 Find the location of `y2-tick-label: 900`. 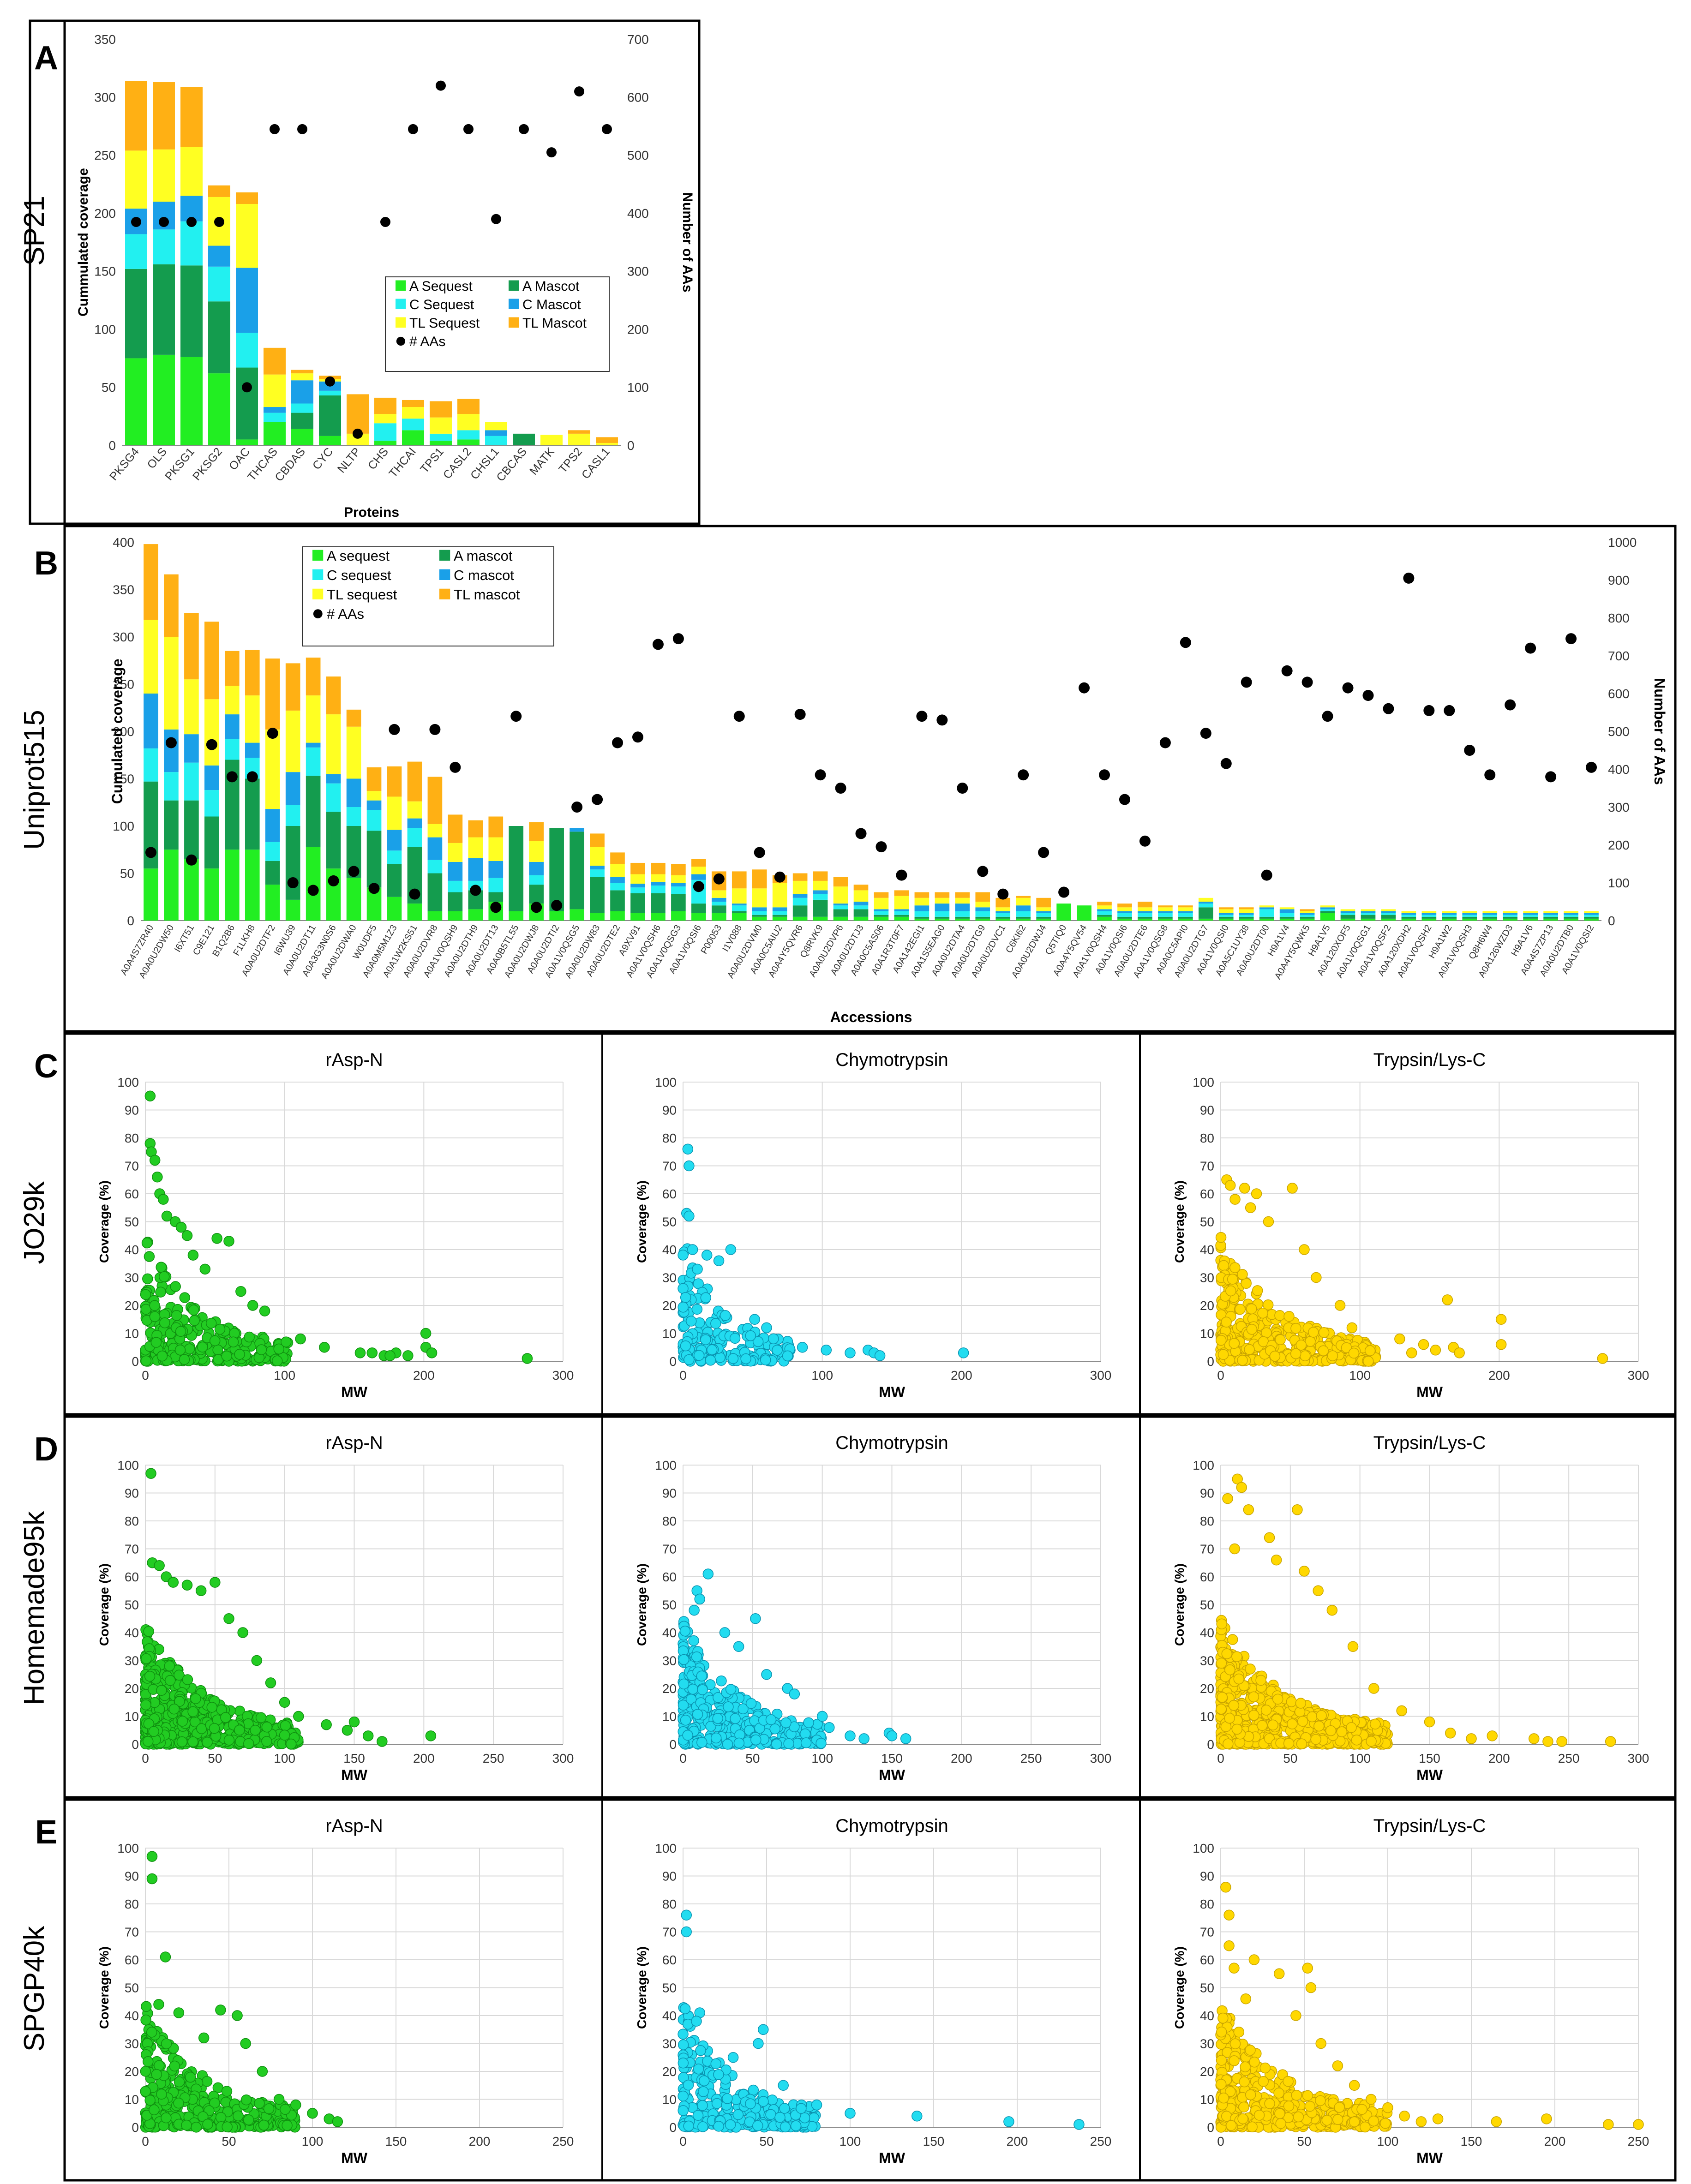

y2-tick-label: 900 is located at coordinates (1619, 580).